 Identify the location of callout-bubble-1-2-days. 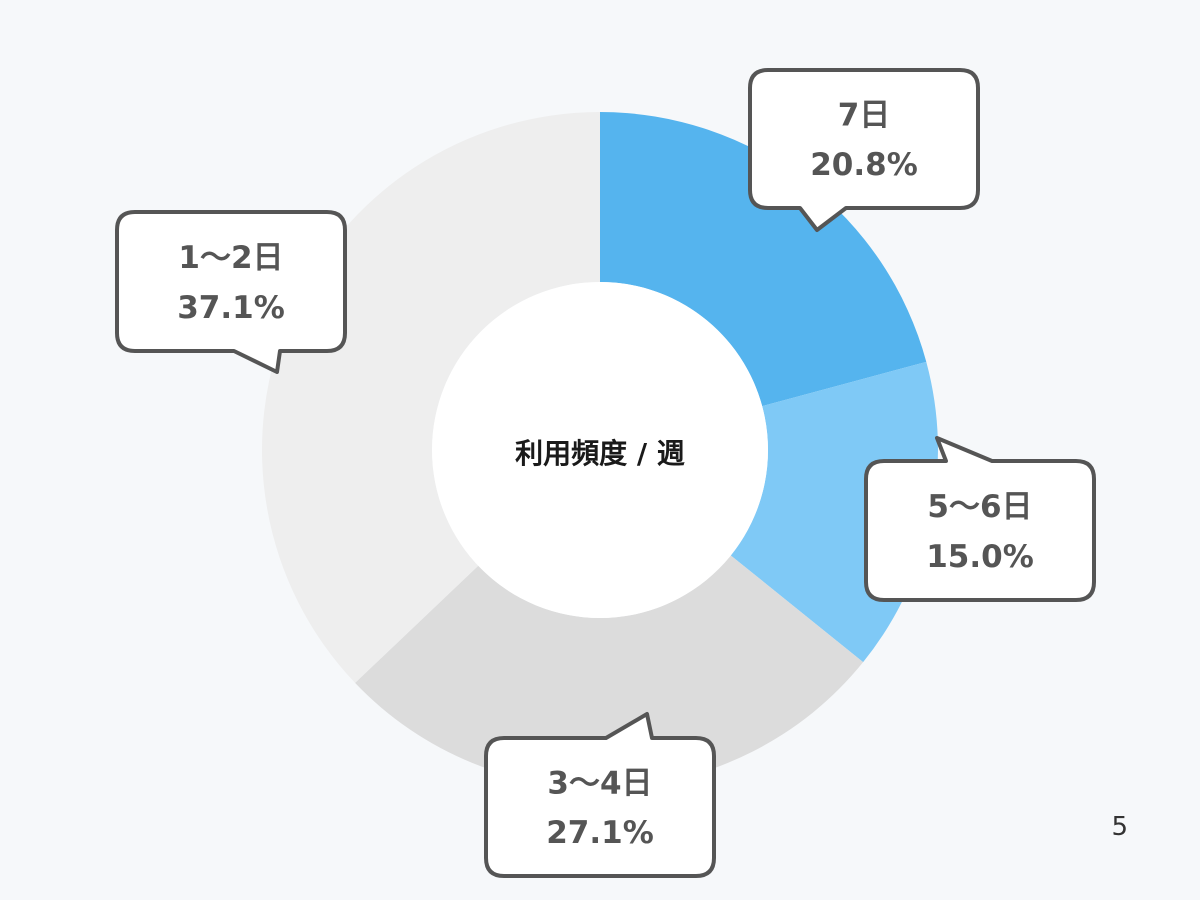
(231, 292).